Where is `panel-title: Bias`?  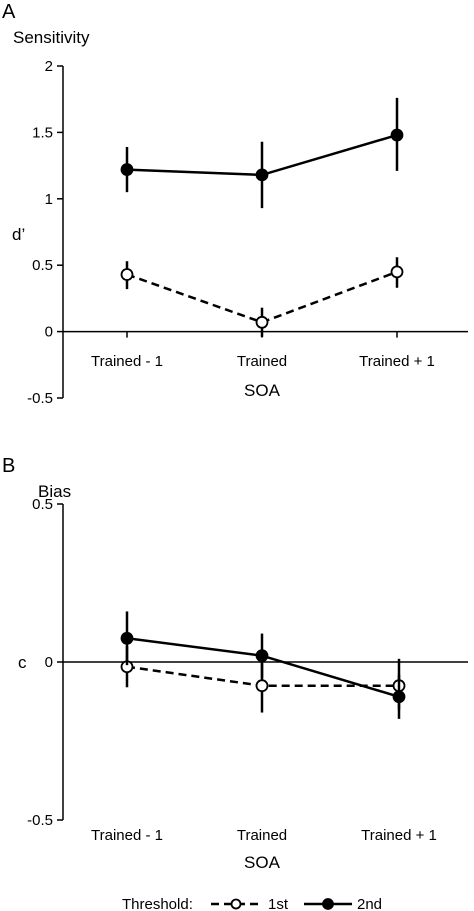
panel-title: Bias is located at coordinates (54, 491).